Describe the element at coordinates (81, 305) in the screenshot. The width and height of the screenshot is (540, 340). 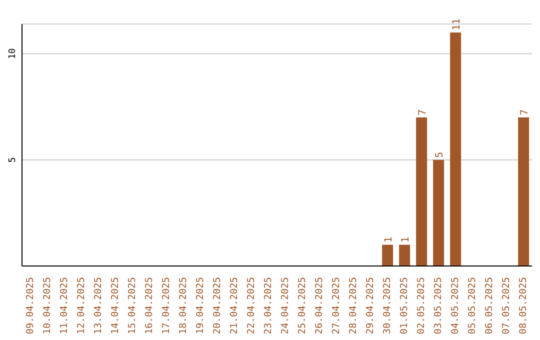
I see `x-tick-label: 12.04.2025` at that location.